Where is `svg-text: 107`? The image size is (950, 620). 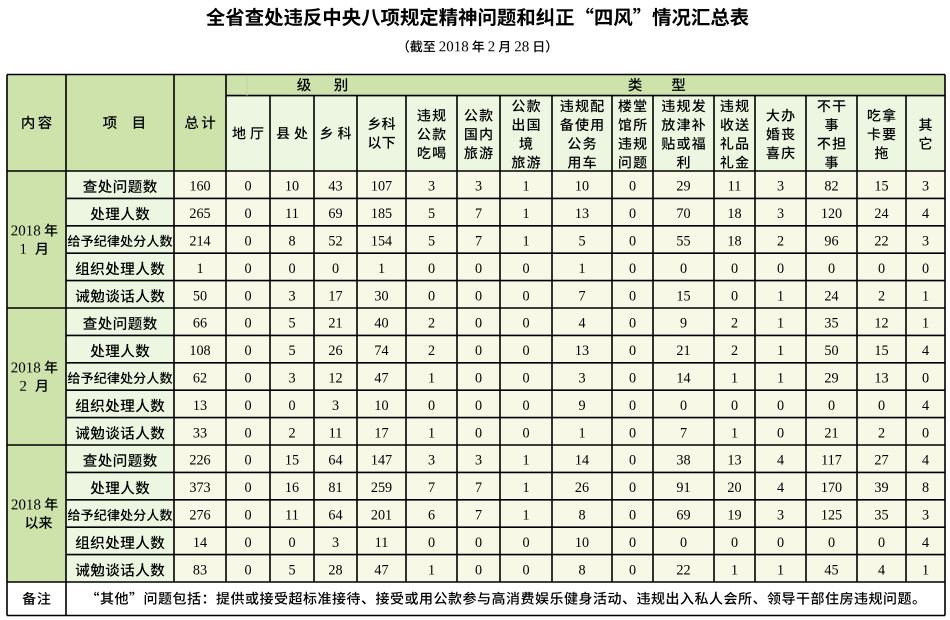
svg-text: 107 is located at coordinates (381, 187).